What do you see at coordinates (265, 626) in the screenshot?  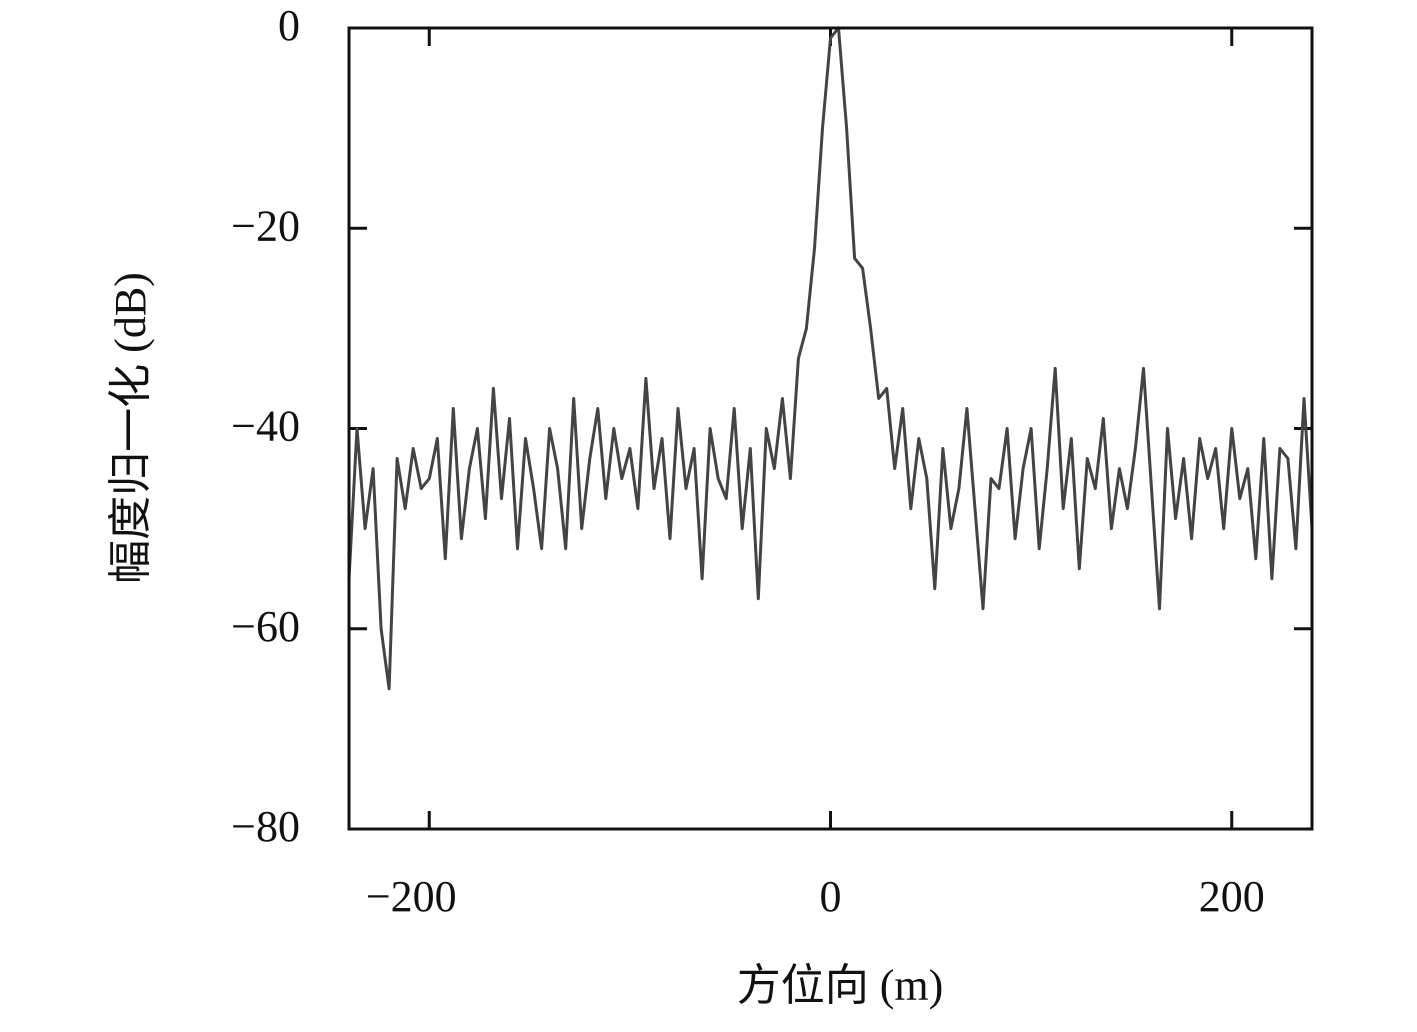 I see `y-tick-label: −60` at bounding box center [265, 626].